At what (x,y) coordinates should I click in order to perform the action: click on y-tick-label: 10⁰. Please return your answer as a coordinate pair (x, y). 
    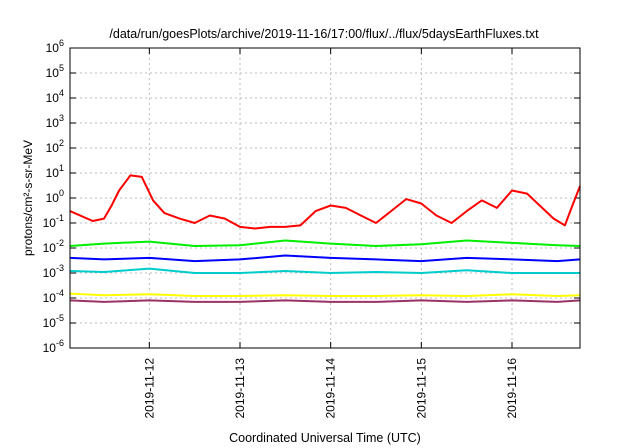
    Looking at the image, I should click on (55, 196).